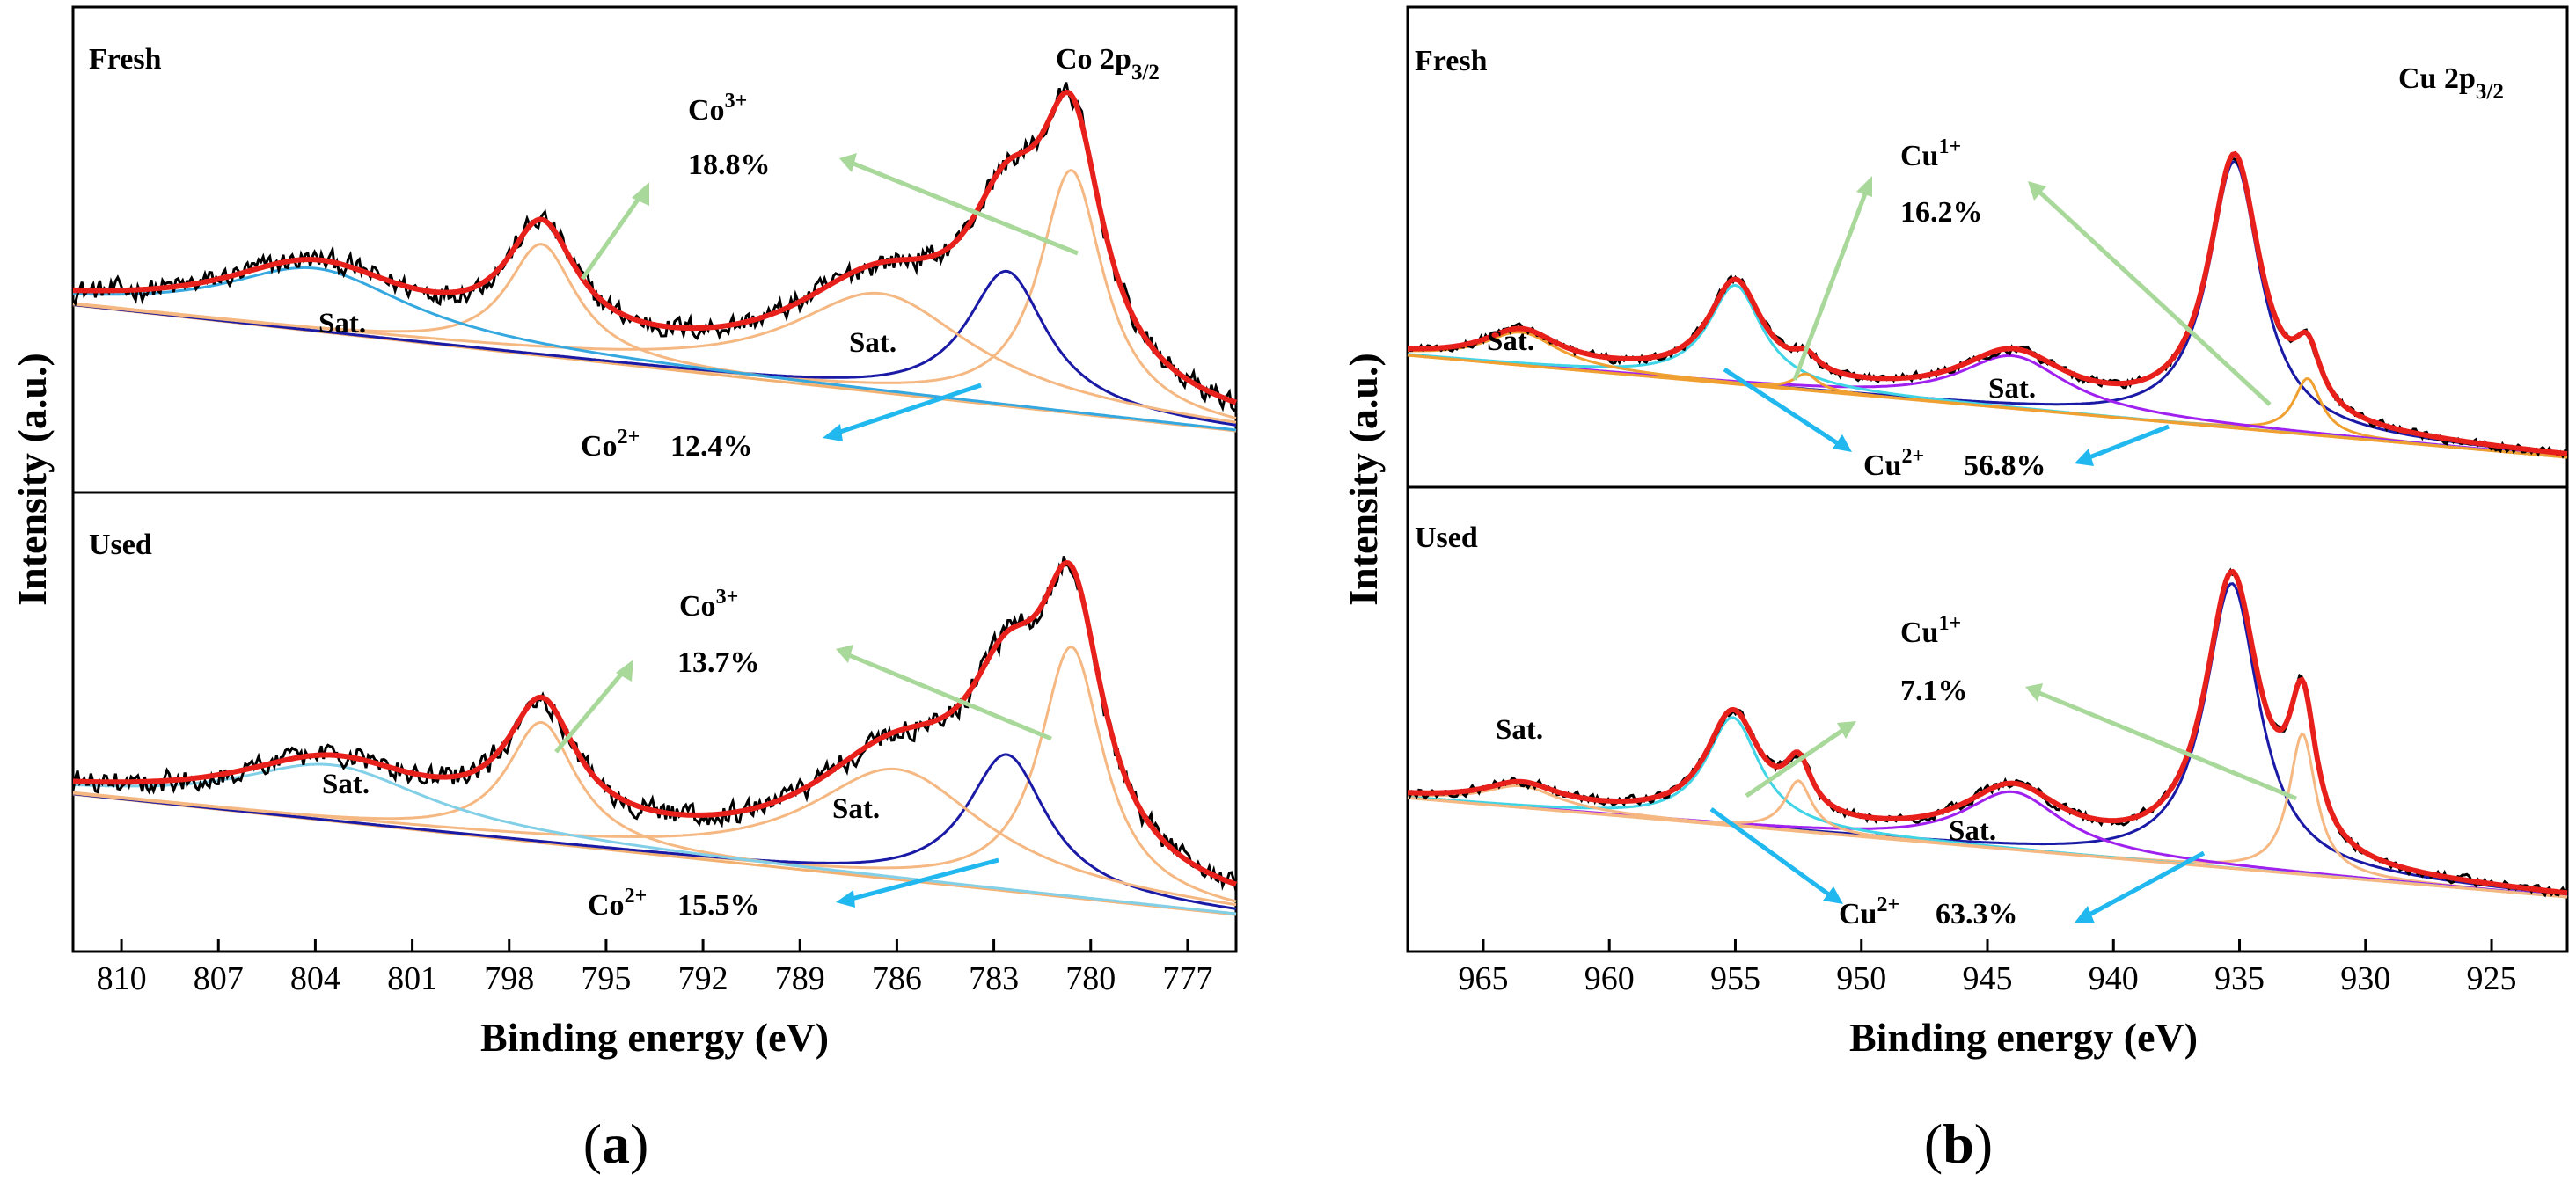 This screenshot has height=1189, width=2576. I want to click on chart-b-used-arrow-green-left-head, so click(1846, 730).